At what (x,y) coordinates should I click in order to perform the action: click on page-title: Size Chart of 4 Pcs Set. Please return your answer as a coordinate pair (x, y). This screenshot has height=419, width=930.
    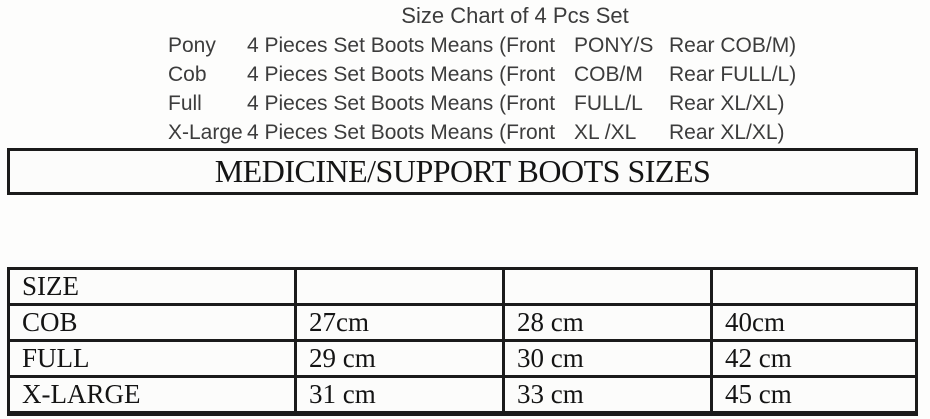
    Looking at the image, I should click on (515, 15).